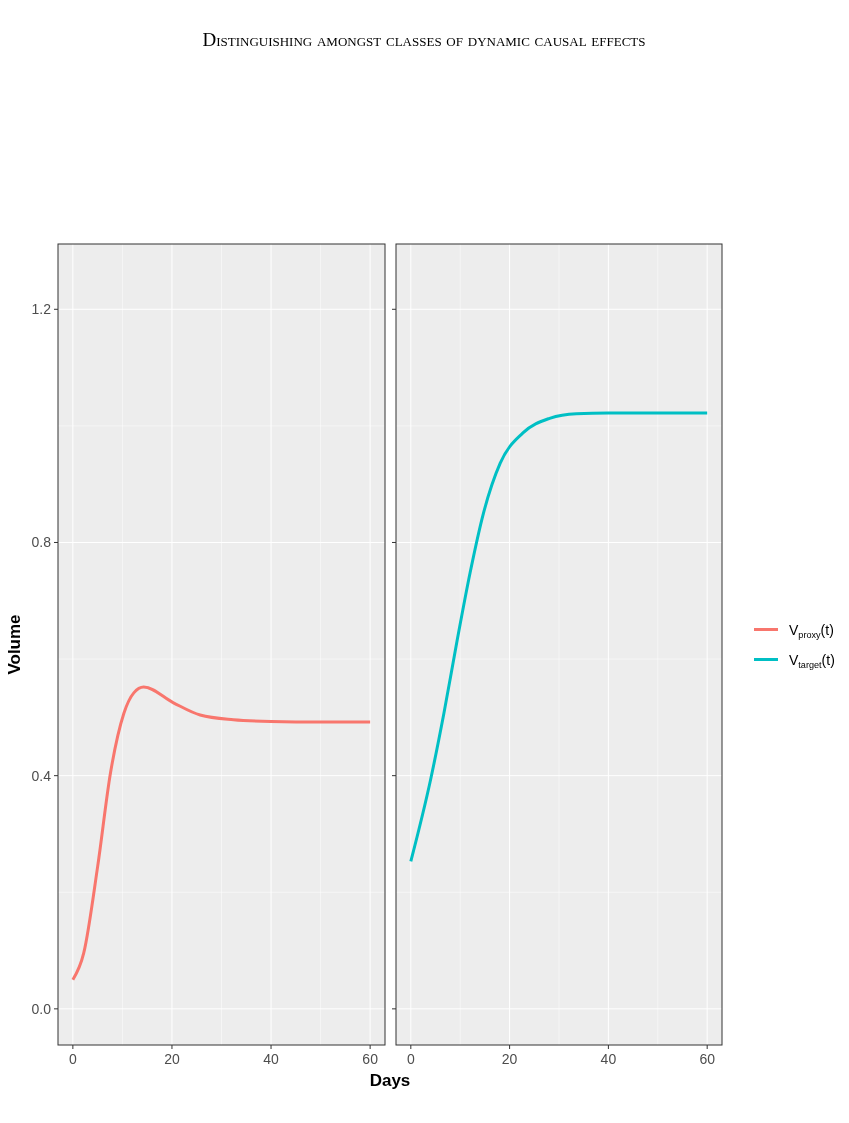  What do you see at coordinates (14, 644) in the screenshot?
I see `y-axis-title: Volume` at bounding box center [14, 644].